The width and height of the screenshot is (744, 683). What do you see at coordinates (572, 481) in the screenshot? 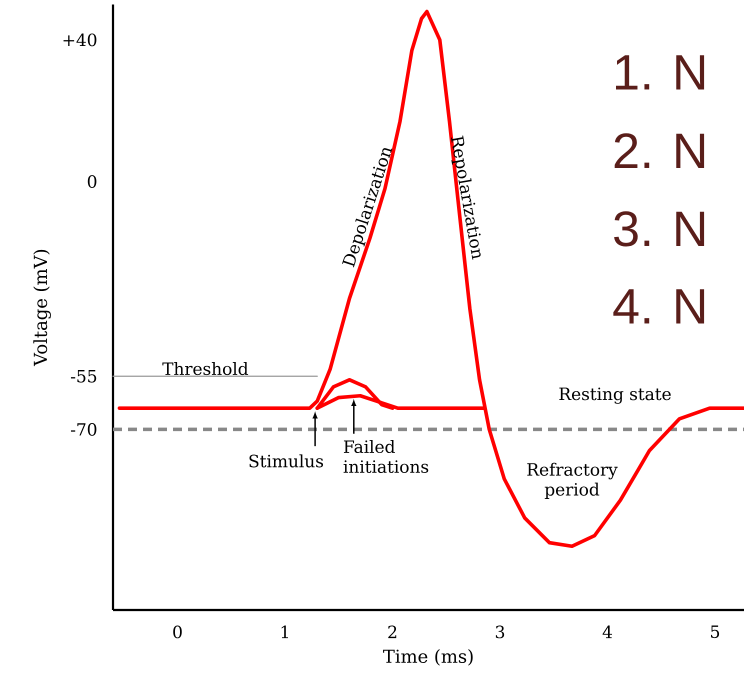
I see `annotation: Refractory period` at bounding box center [572, 481].